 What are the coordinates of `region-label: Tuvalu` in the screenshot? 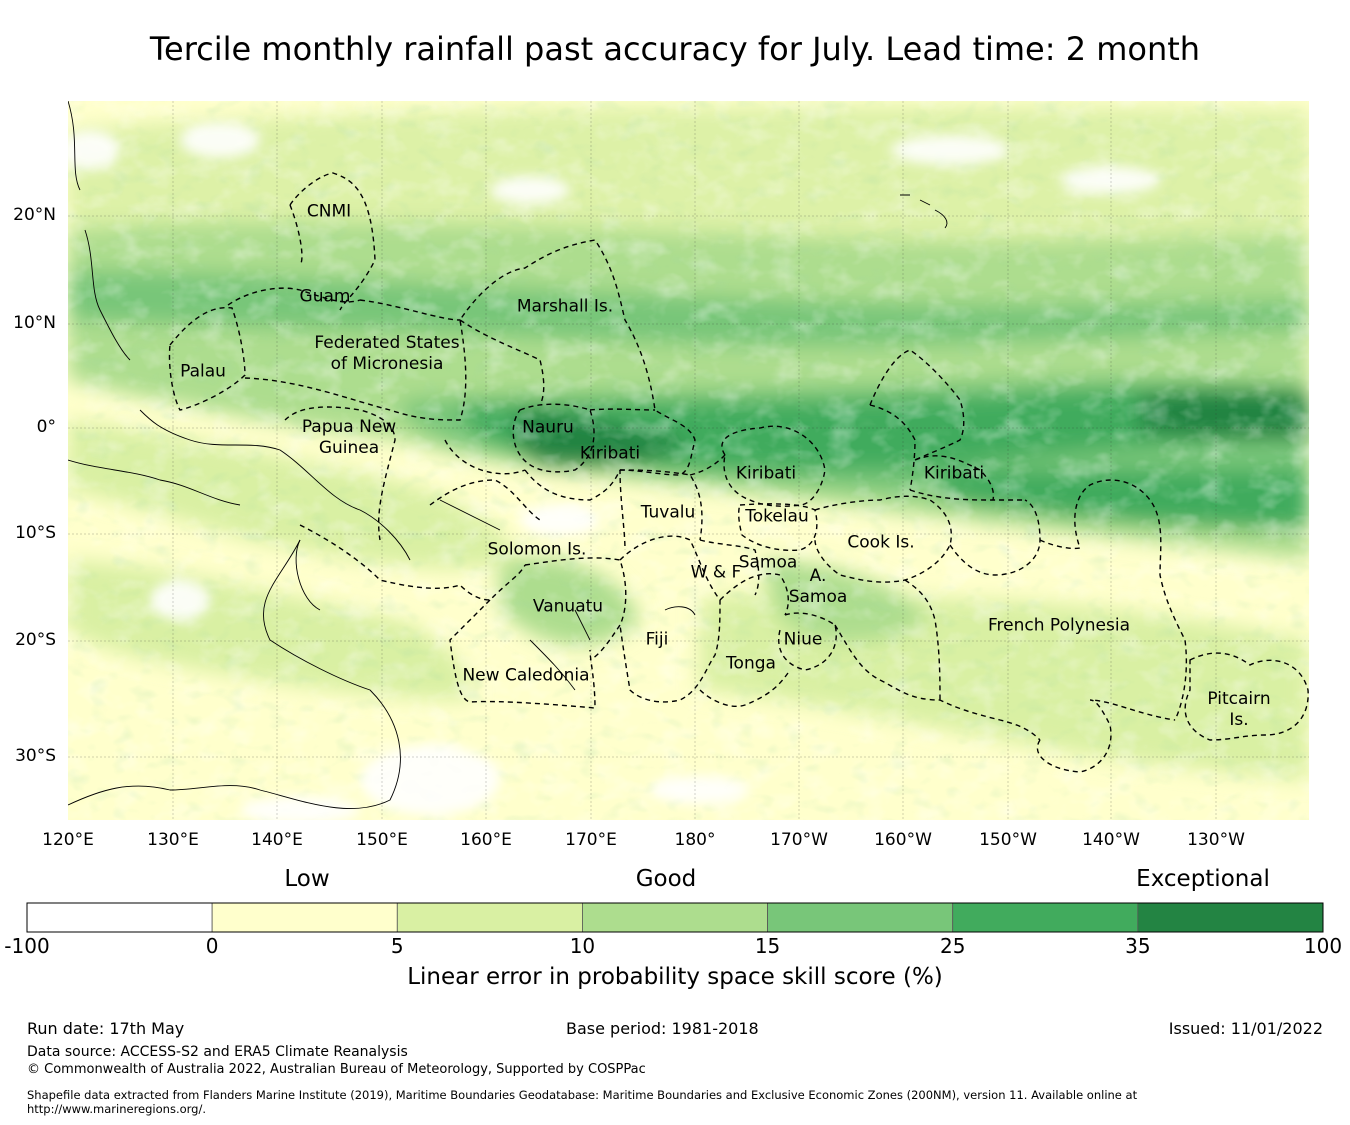 It's located at (668, 512).